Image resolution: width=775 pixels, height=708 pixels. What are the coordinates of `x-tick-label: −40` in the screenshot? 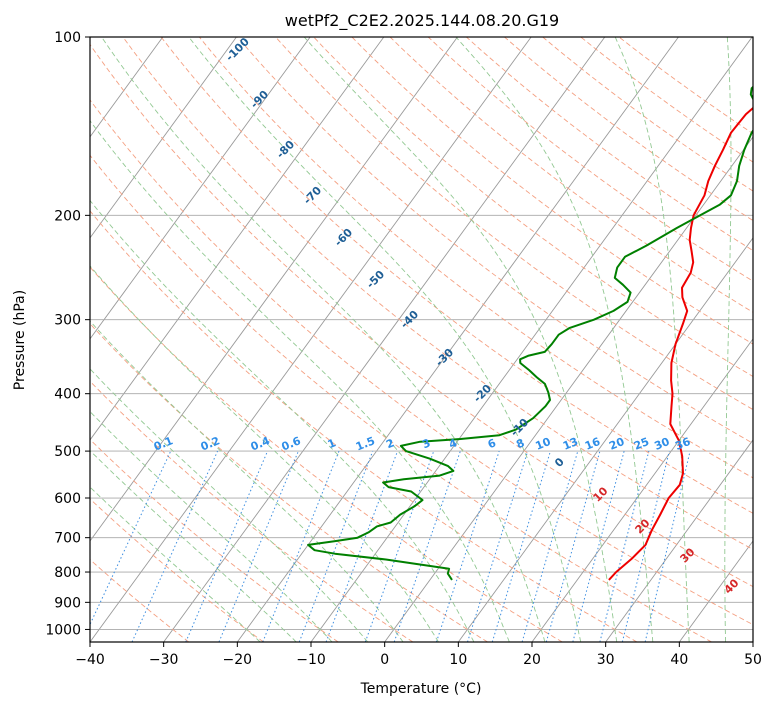 It's located at (90, 660).